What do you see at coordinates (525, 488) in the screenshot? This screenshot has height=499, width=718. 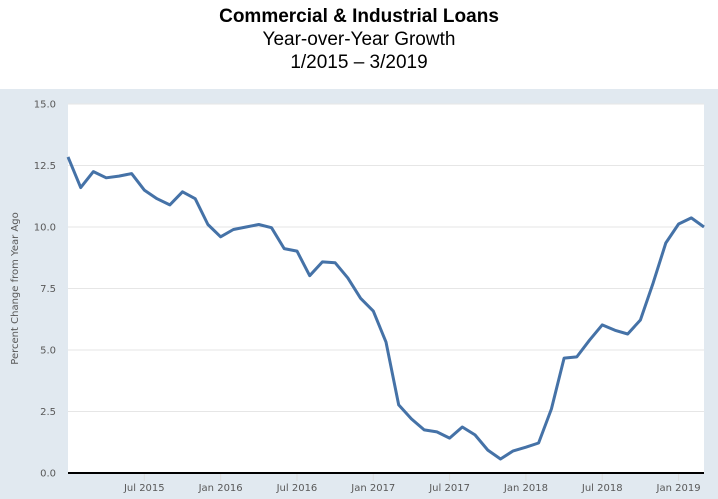 I see `x-tick-label: Jan 2018` at bounding box center [525, 488].